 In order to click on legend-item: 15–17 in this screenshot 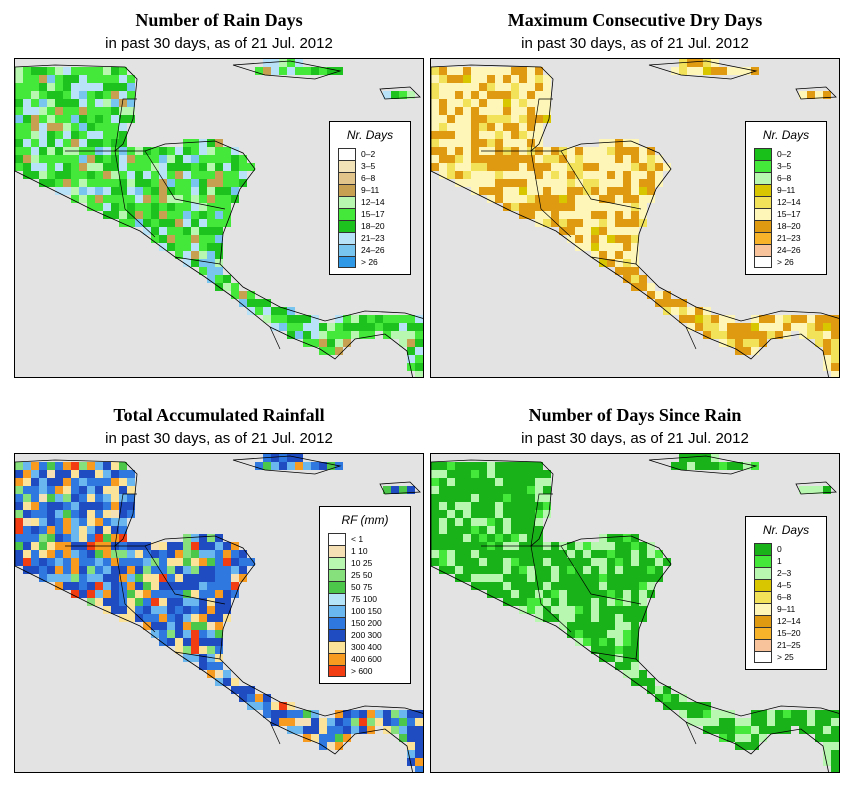, I will do `click(786, 214)`.